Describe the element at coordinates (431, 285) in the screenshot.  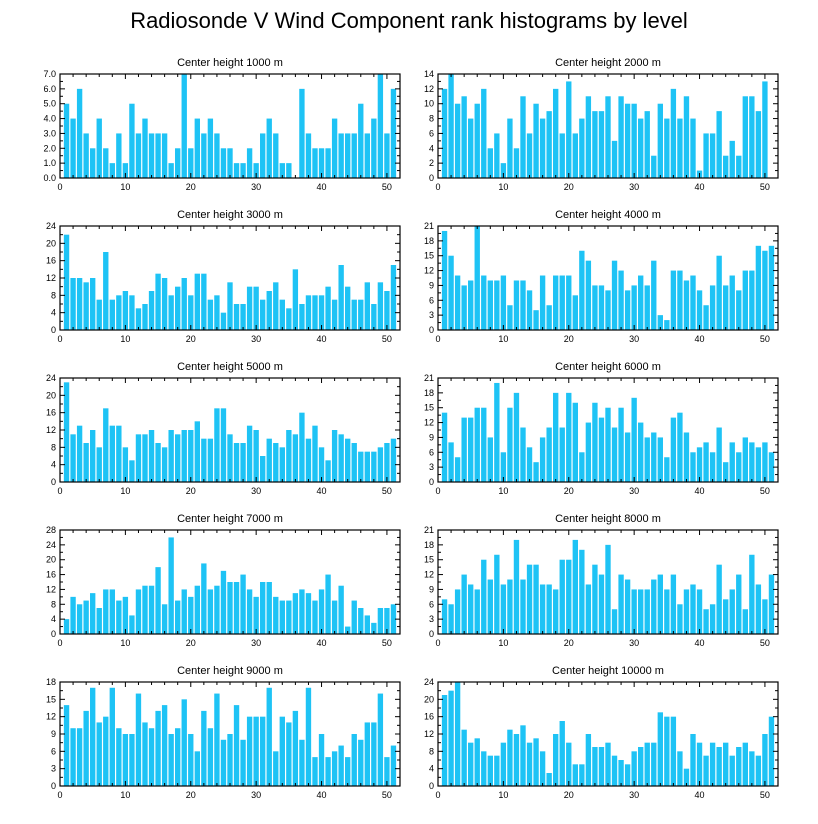
I see `y-tick-label: 9` at that location.